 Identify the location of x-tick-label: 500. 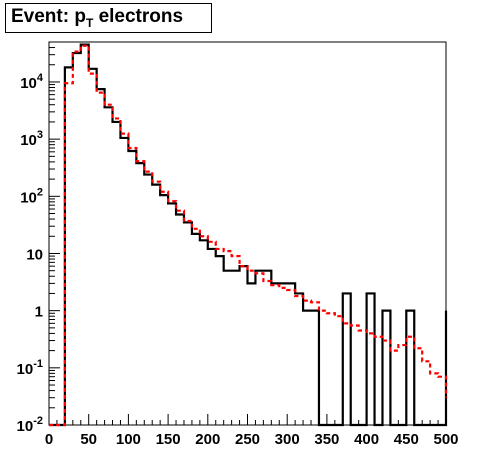
(445, 439).